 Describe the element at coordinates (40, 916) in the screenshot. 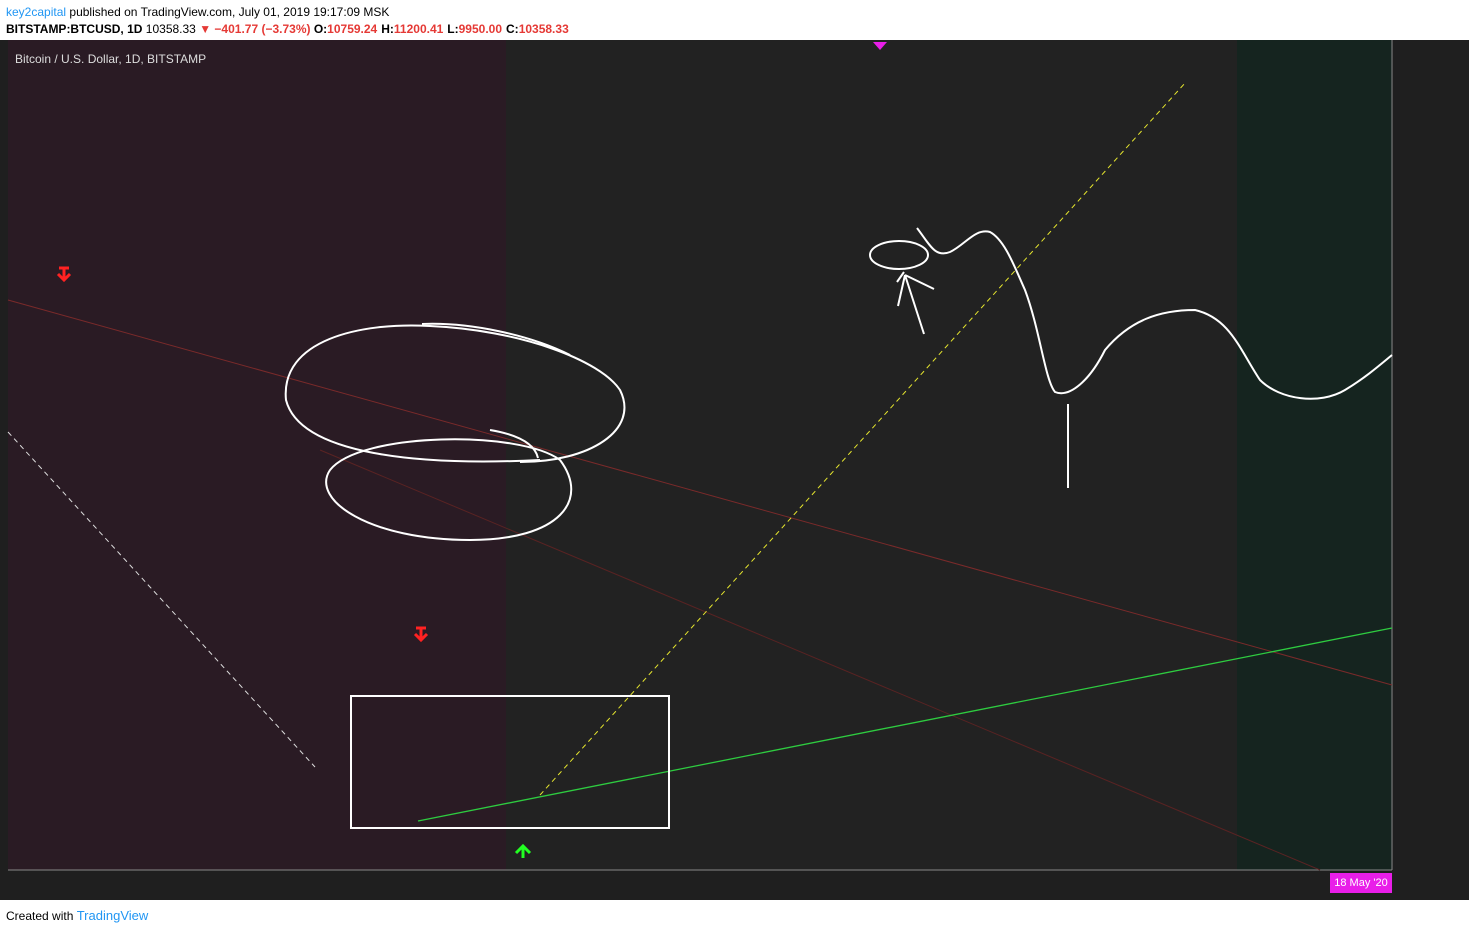

I see `footer-text: Created with` at that location.